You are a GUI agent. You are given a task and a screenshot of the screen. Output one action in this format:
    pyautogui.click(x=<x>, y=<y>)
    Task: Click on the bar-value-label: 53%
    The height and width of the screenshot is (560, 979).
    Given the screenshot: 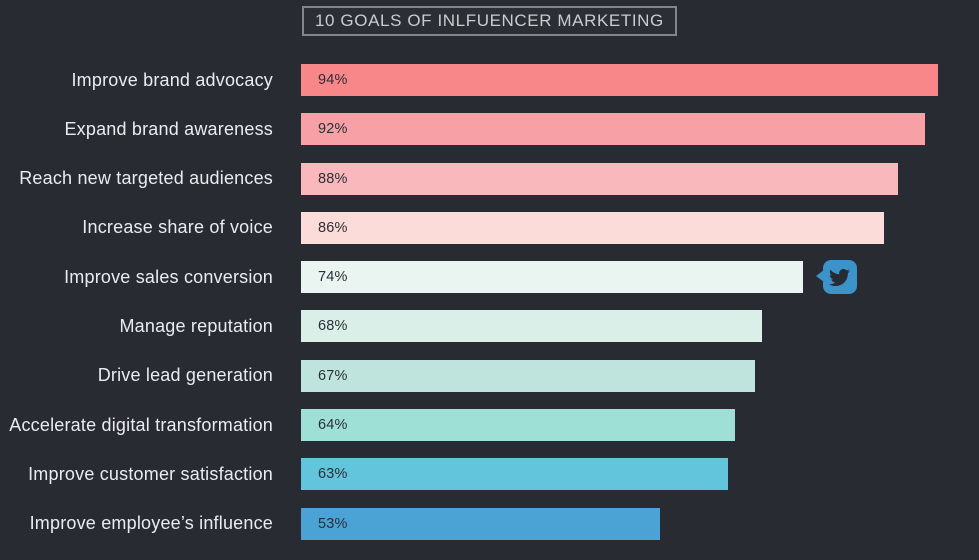 What is the action you would take?
    pyautogui.click(x=333, y=523)
    